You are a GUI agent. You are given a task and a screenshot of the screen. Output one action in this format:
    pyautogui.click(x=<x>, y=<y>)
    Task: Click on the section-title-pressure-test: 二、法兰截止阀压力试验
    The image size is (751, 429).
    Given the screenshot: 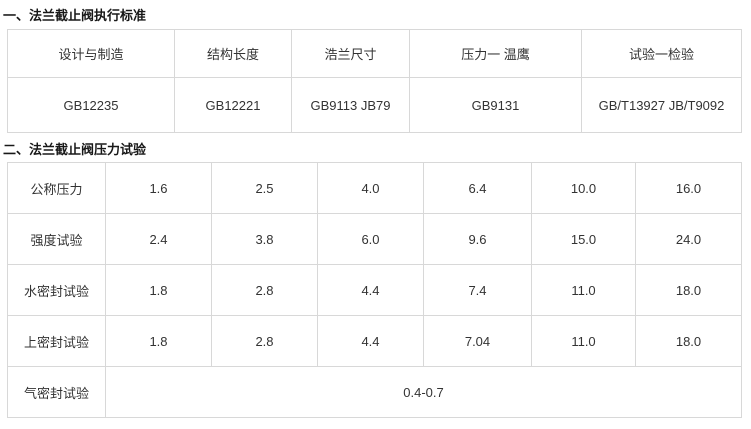 What is the action you would take?
    pyautogui.click(x=75, y=149)
    